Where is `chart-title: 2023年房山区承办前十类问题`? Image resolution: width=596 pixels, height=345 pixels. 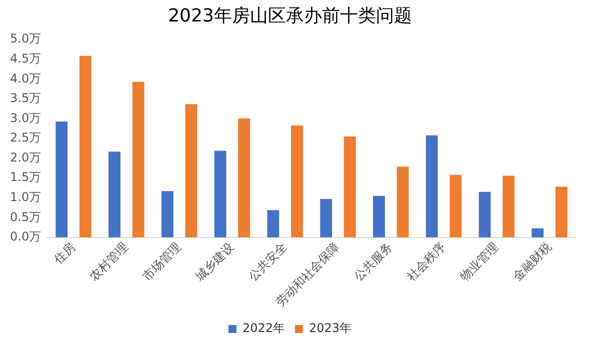 chart-title: 2023年房山区承办前十类问题 is located at coordinates (290, 15).